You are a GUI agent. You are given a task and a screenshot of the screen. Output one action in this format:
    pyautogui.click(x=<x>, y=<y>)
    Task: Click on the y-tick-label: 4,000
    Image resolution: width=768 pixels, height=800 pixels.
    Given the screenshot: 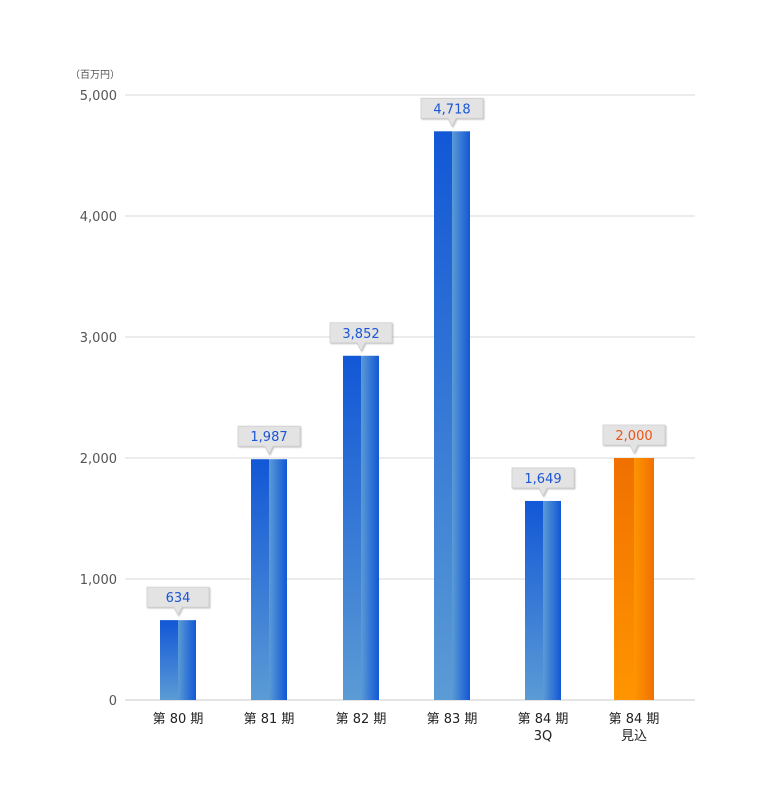 What is the action you would take?
    pyautogui.click(x=98, y=217)
    